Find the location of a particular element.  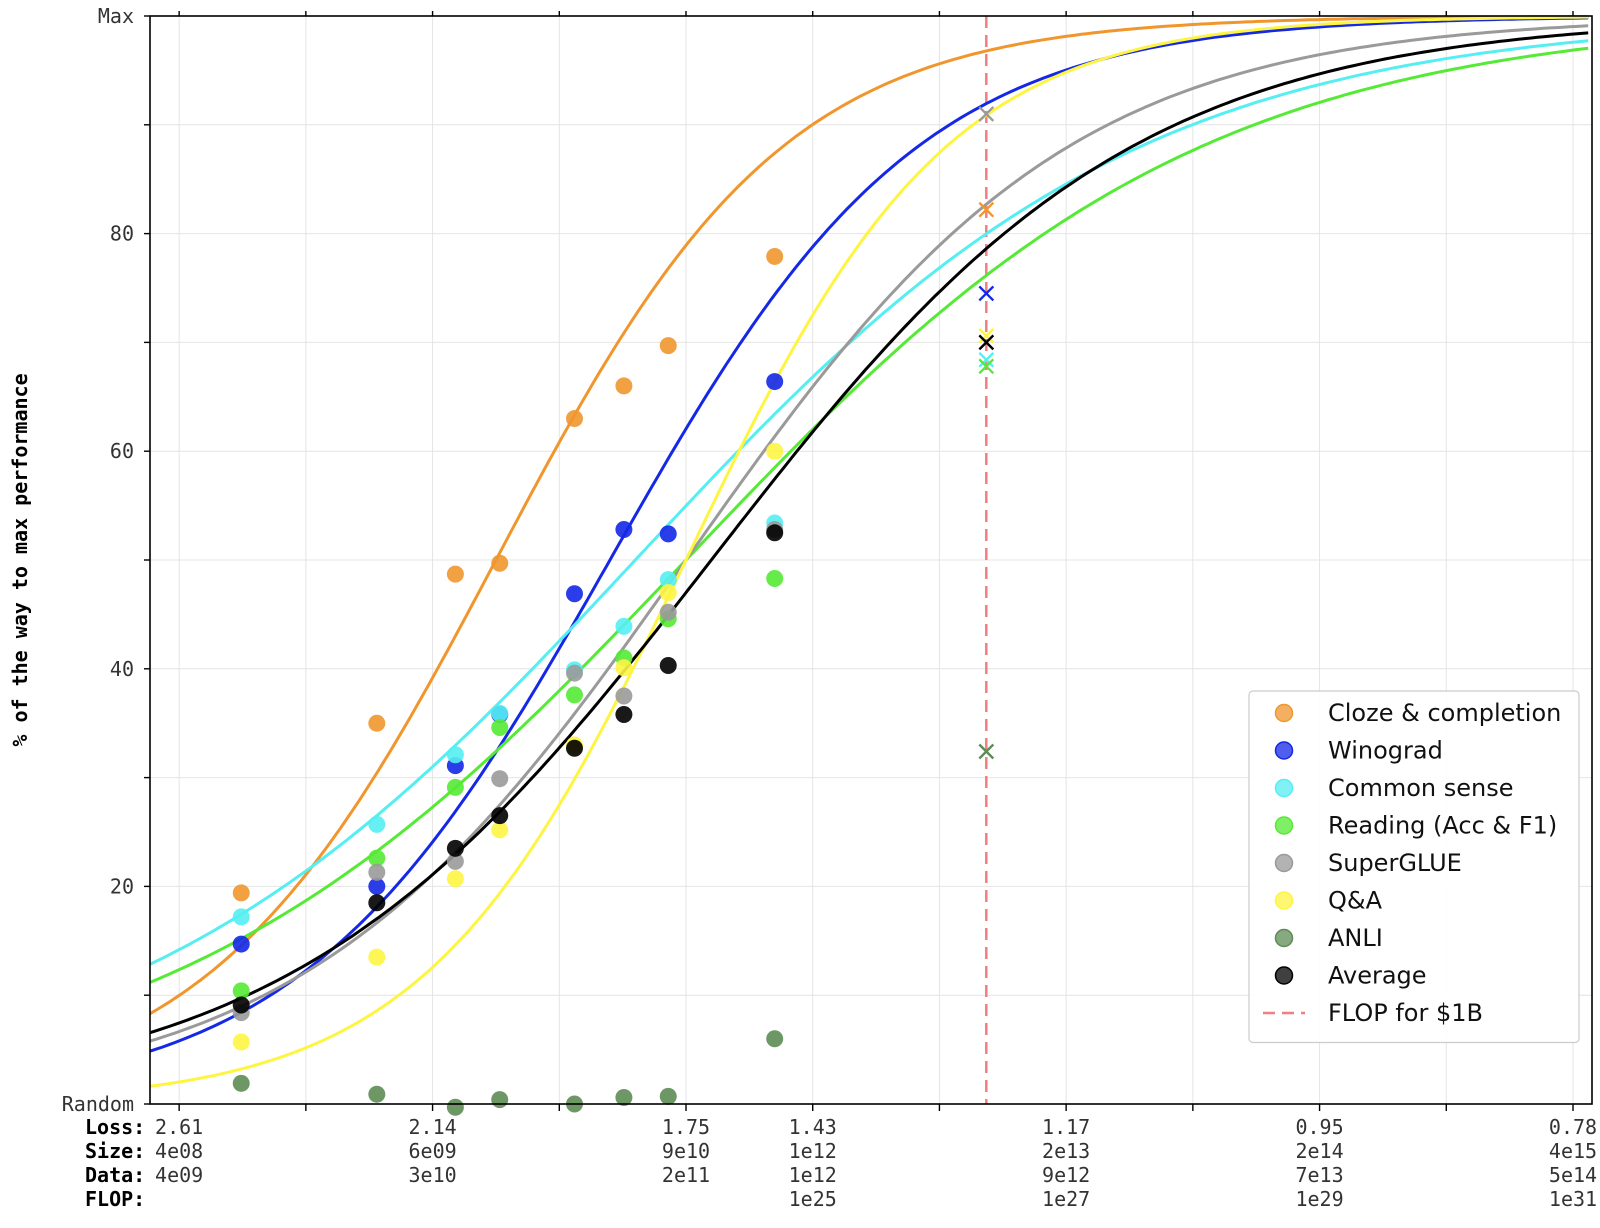

legend-swatch-winograd is located at coordinates (1284, 750).